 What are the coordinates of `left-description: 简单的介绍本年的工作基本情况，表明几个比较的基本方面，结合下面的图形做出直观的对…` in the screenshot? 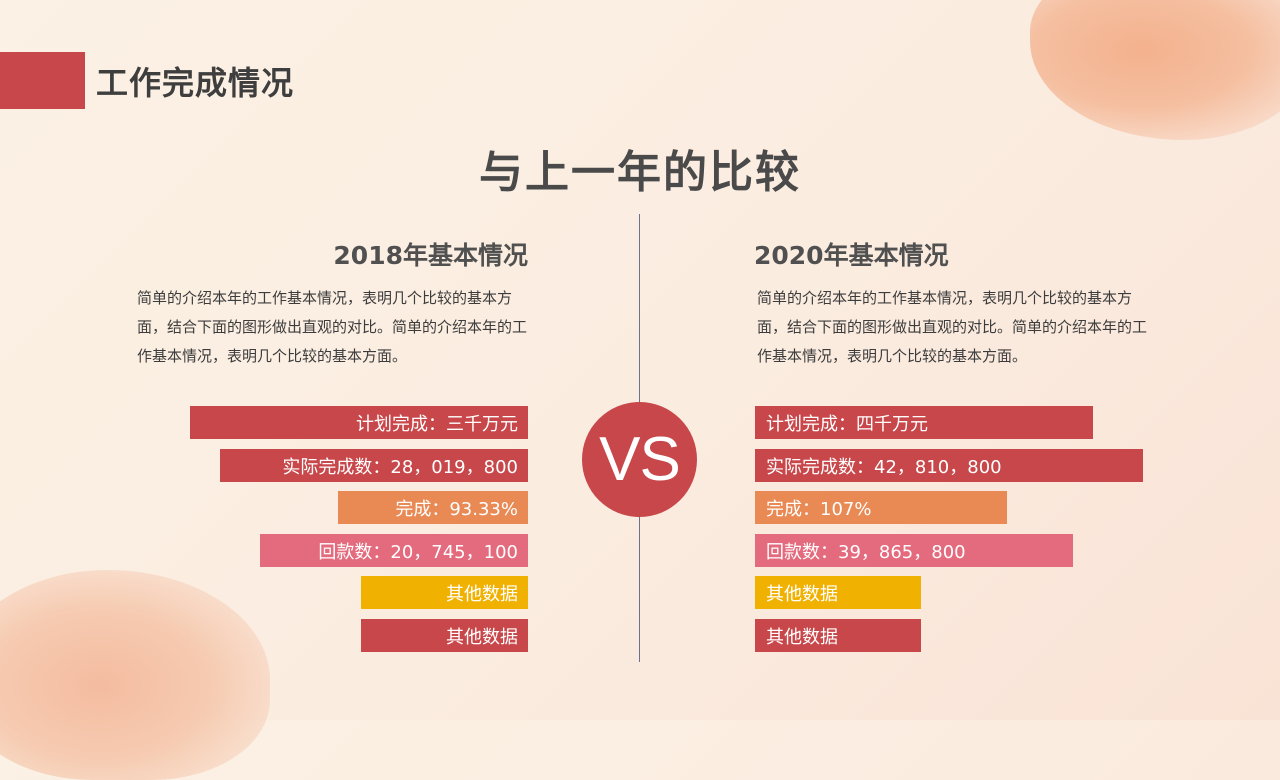 It's located at (332, 327).